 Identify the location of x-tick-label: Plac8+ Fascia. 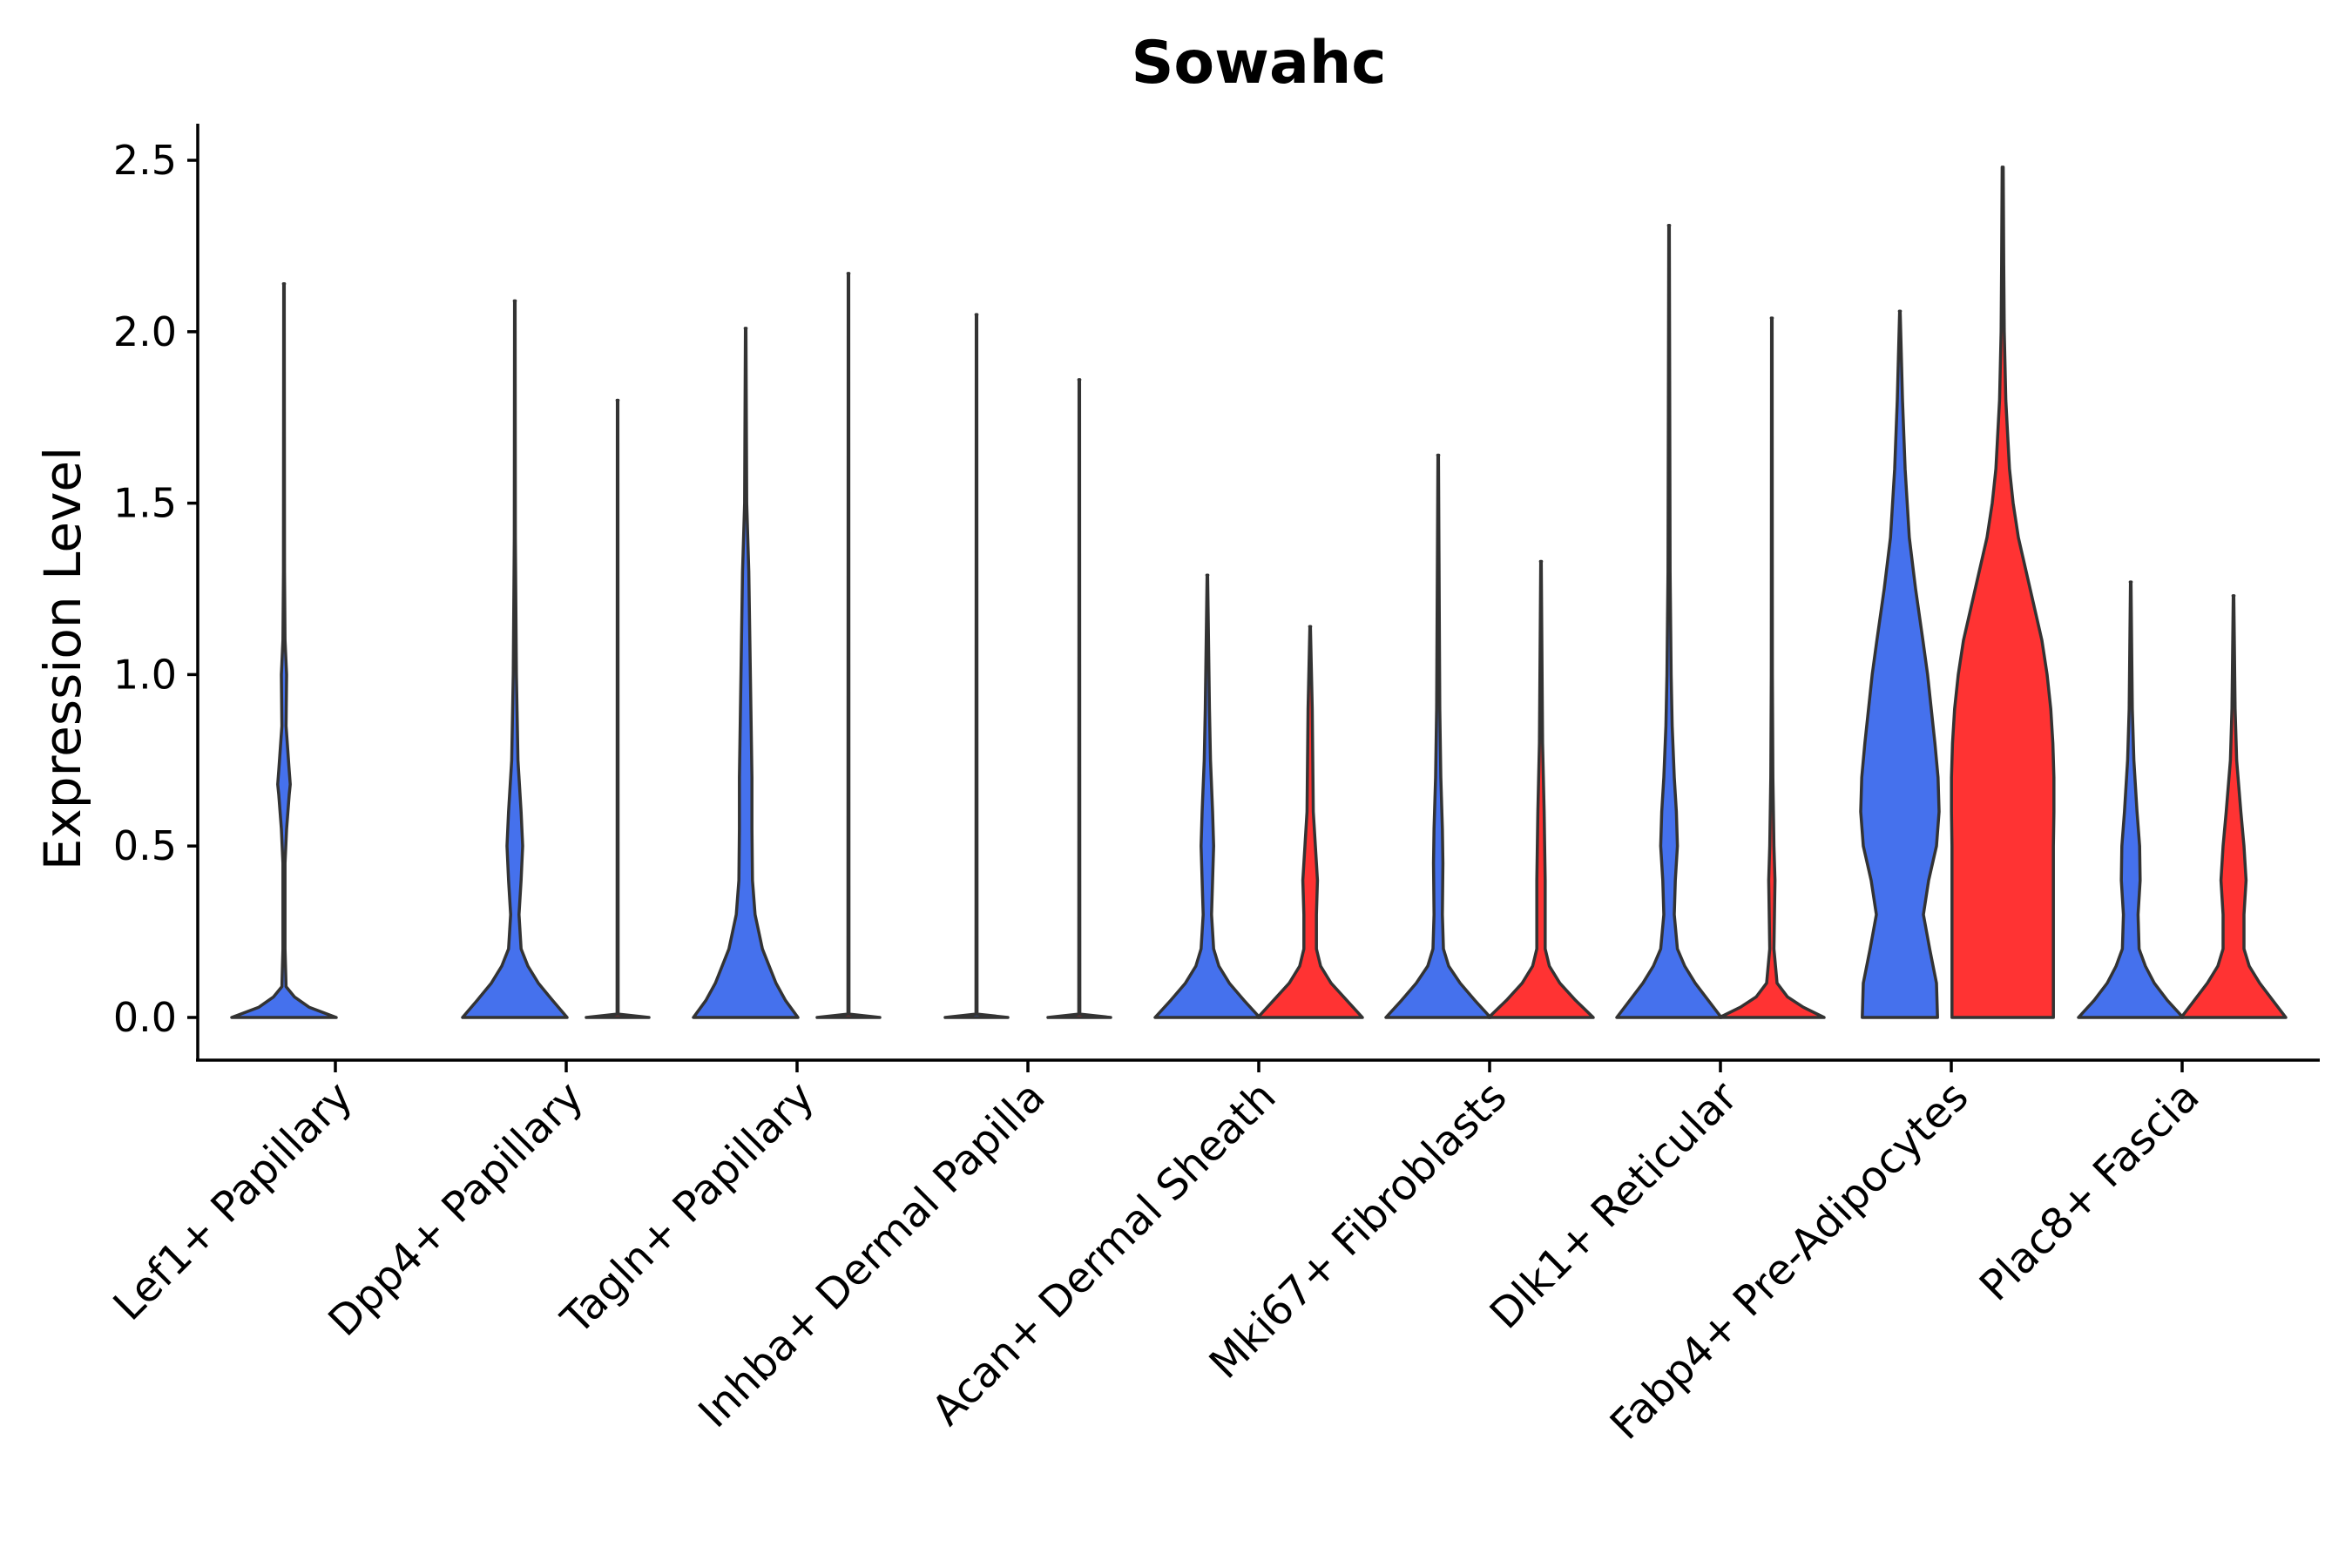
(2089, 1191).